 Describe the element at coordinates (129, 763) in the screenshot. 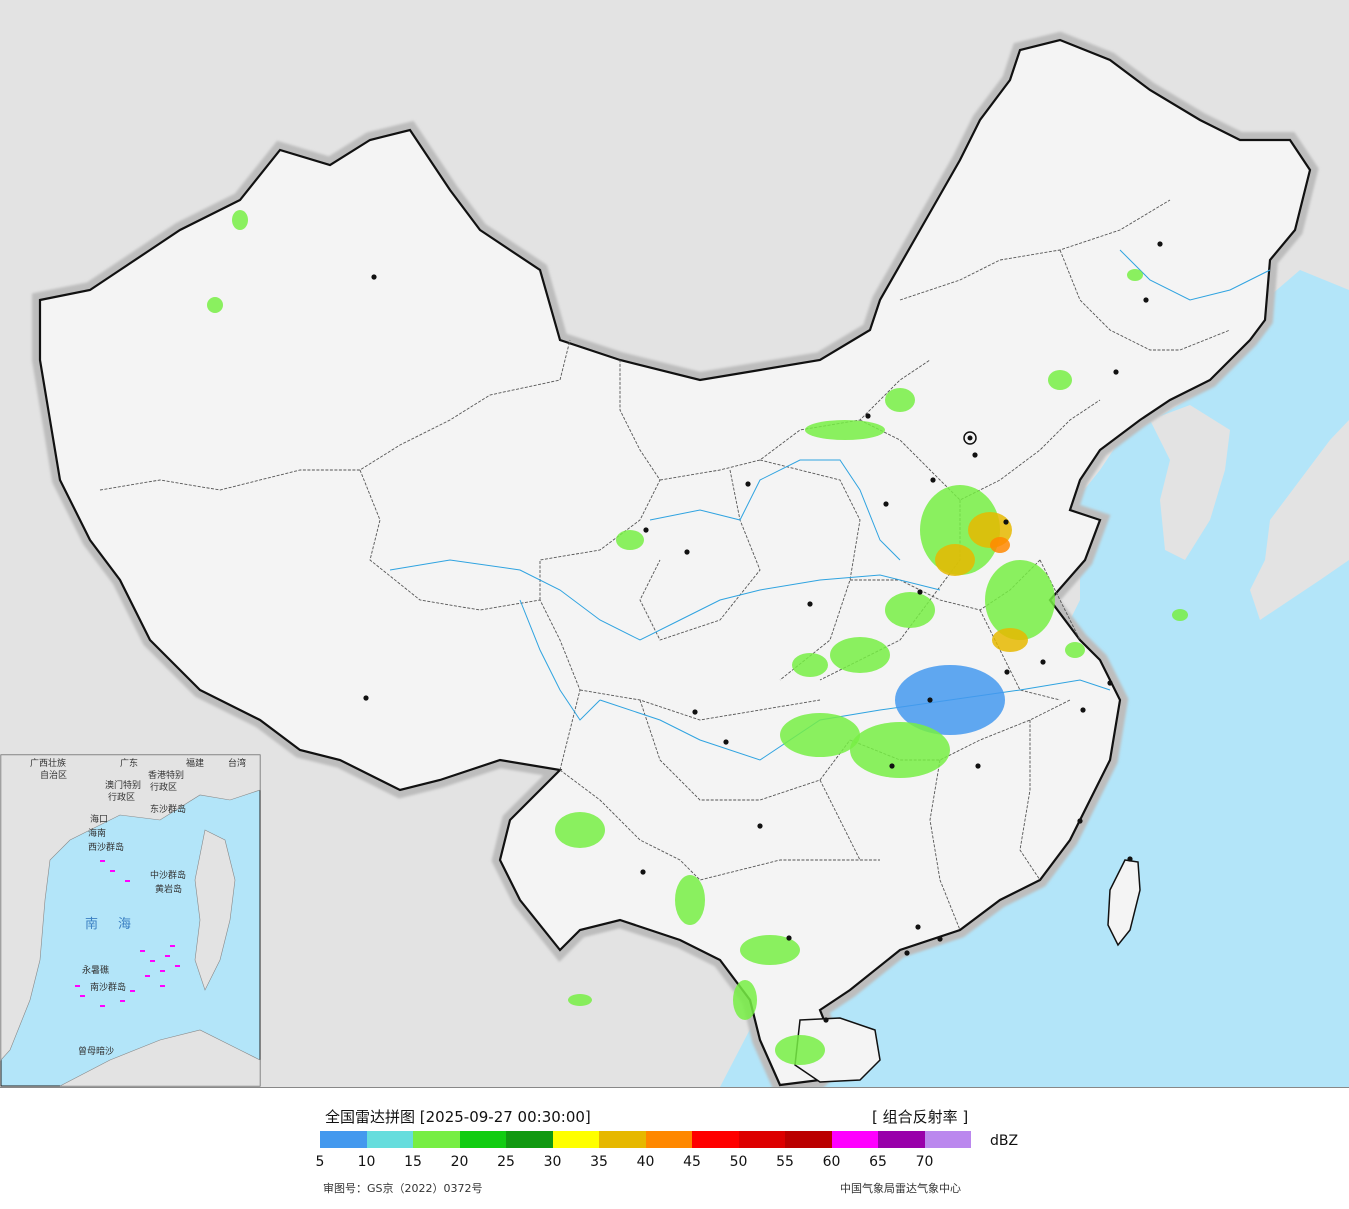

I see `inset-label-2: 广东` at that location.